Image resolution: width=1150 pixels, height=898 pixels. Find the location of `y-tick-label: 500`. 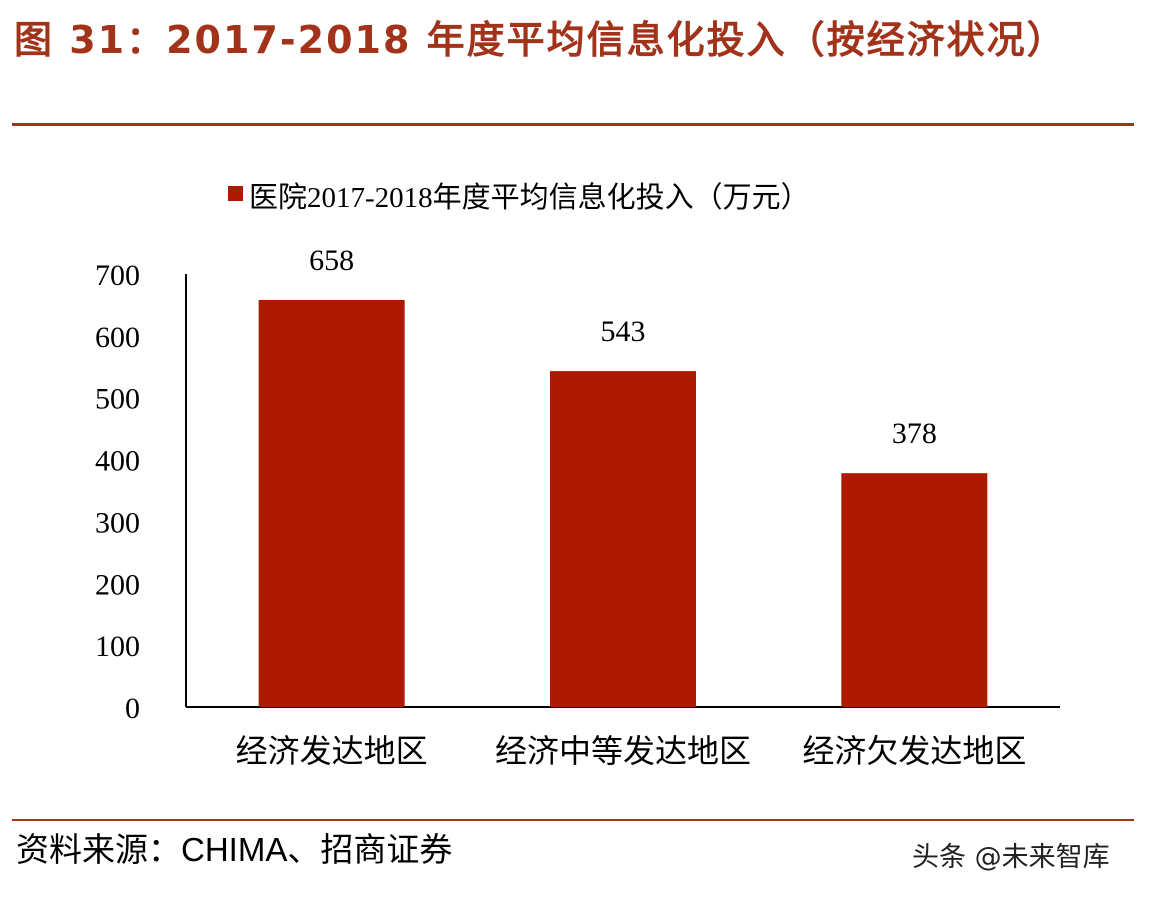

y-tick-label: 500 is located at coordinates (117, 399).